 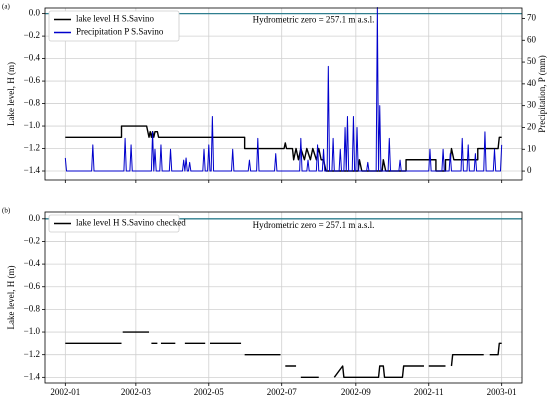 I want to click on x-tick-label: 2003-01, so click(x=502, y=392).